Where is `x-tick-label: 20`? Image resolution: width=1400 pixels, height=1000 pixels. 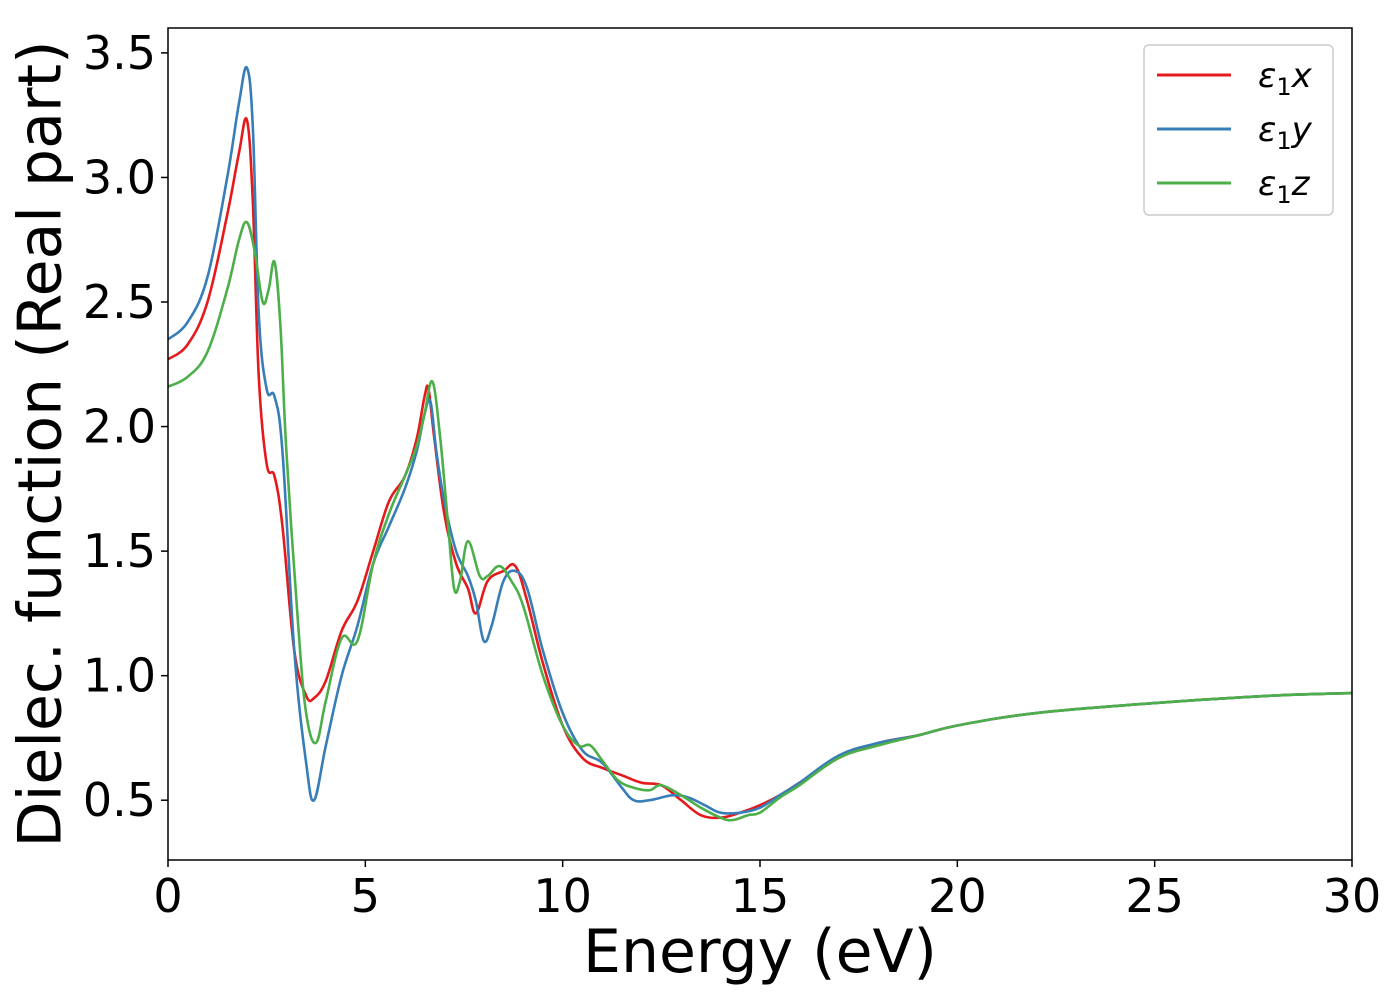
x-tick-label: 20 is located at coordinates (957, 896).